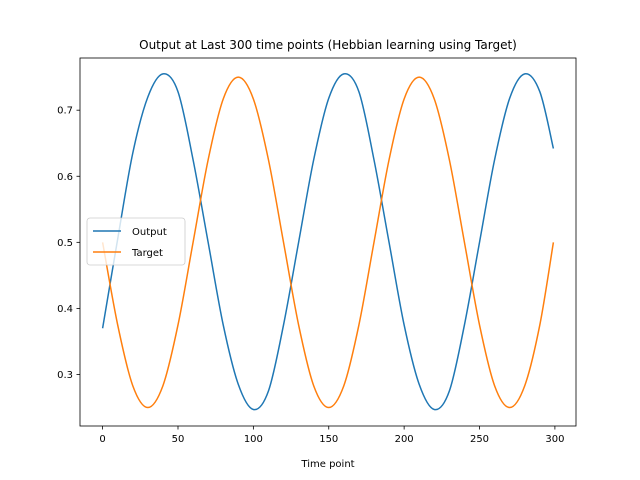 Image resolution: width=640 pixels, height=480 pixels. I want to click on legend-label-target: Target, so click(147, 253).